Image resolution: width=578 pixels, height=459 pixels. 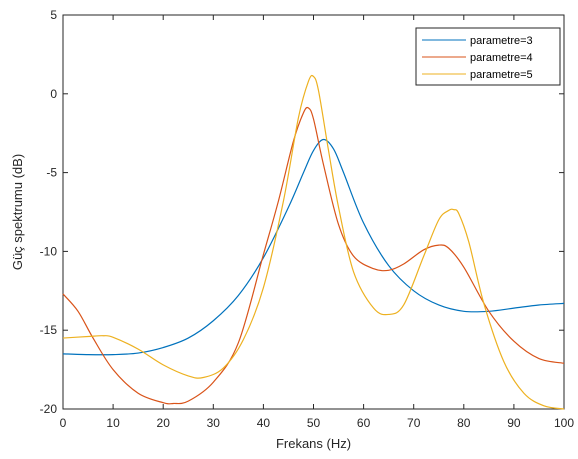 I want to click on legend-label-2: parametre=5, so click(x=501, y=75).